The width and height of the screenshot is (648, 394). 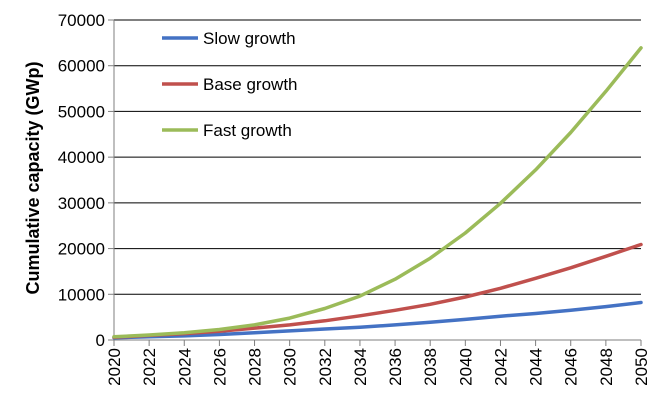 I want to click on y-tick-label: 30000, so click(x=81, y=203).